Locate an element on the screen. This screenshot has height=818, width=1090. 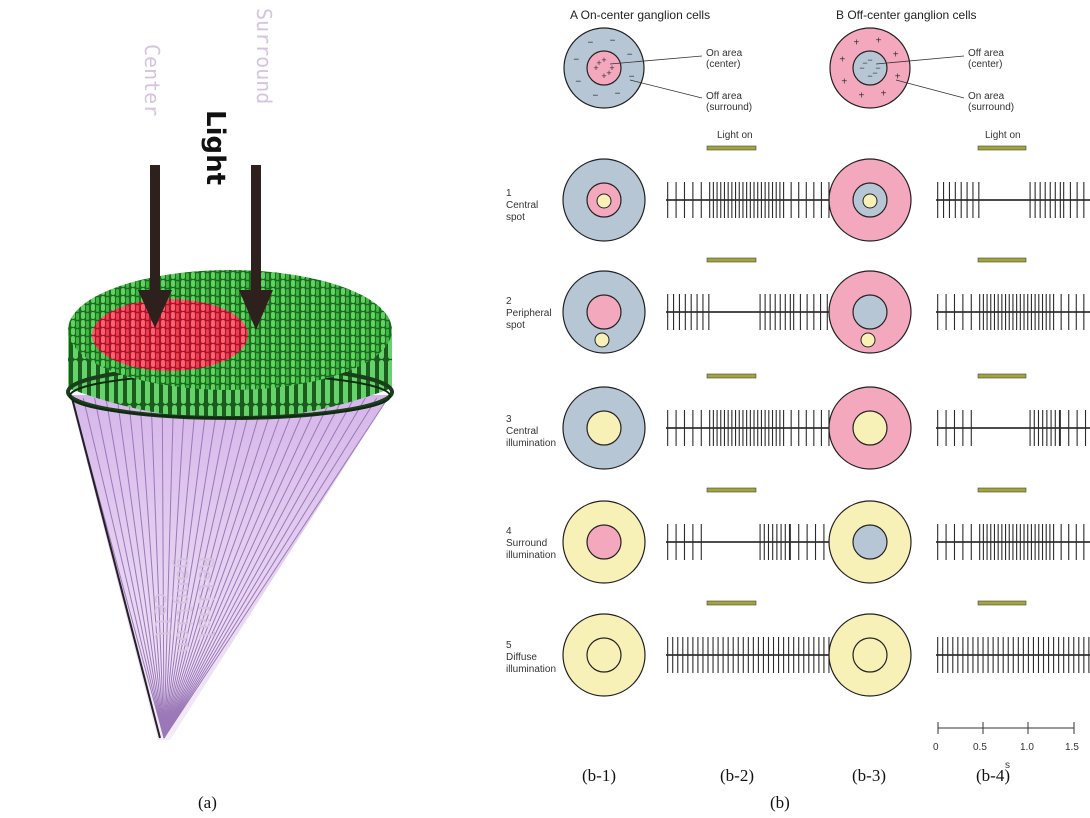
heading-on-center: A On-center ganglion cells is located at coordinates (640, 15).